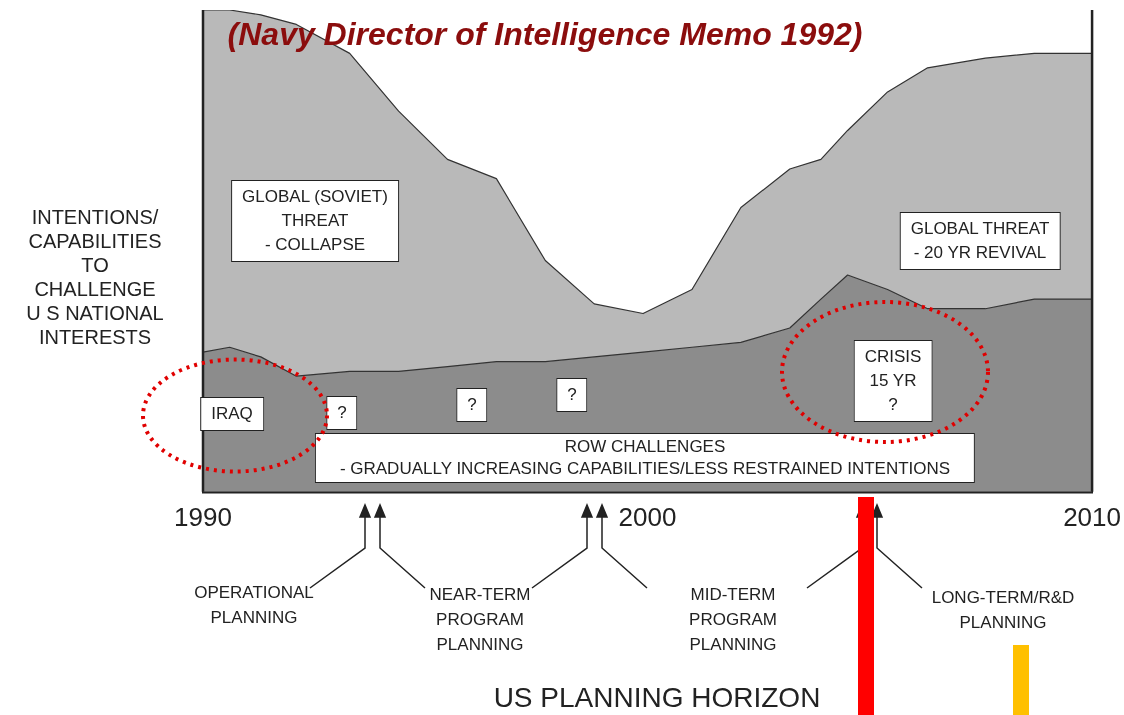  Describe the element at coordinates (733, 620) in the screenshot. I see `text: MID-TERM PROGRAM PLANNING` at that location.